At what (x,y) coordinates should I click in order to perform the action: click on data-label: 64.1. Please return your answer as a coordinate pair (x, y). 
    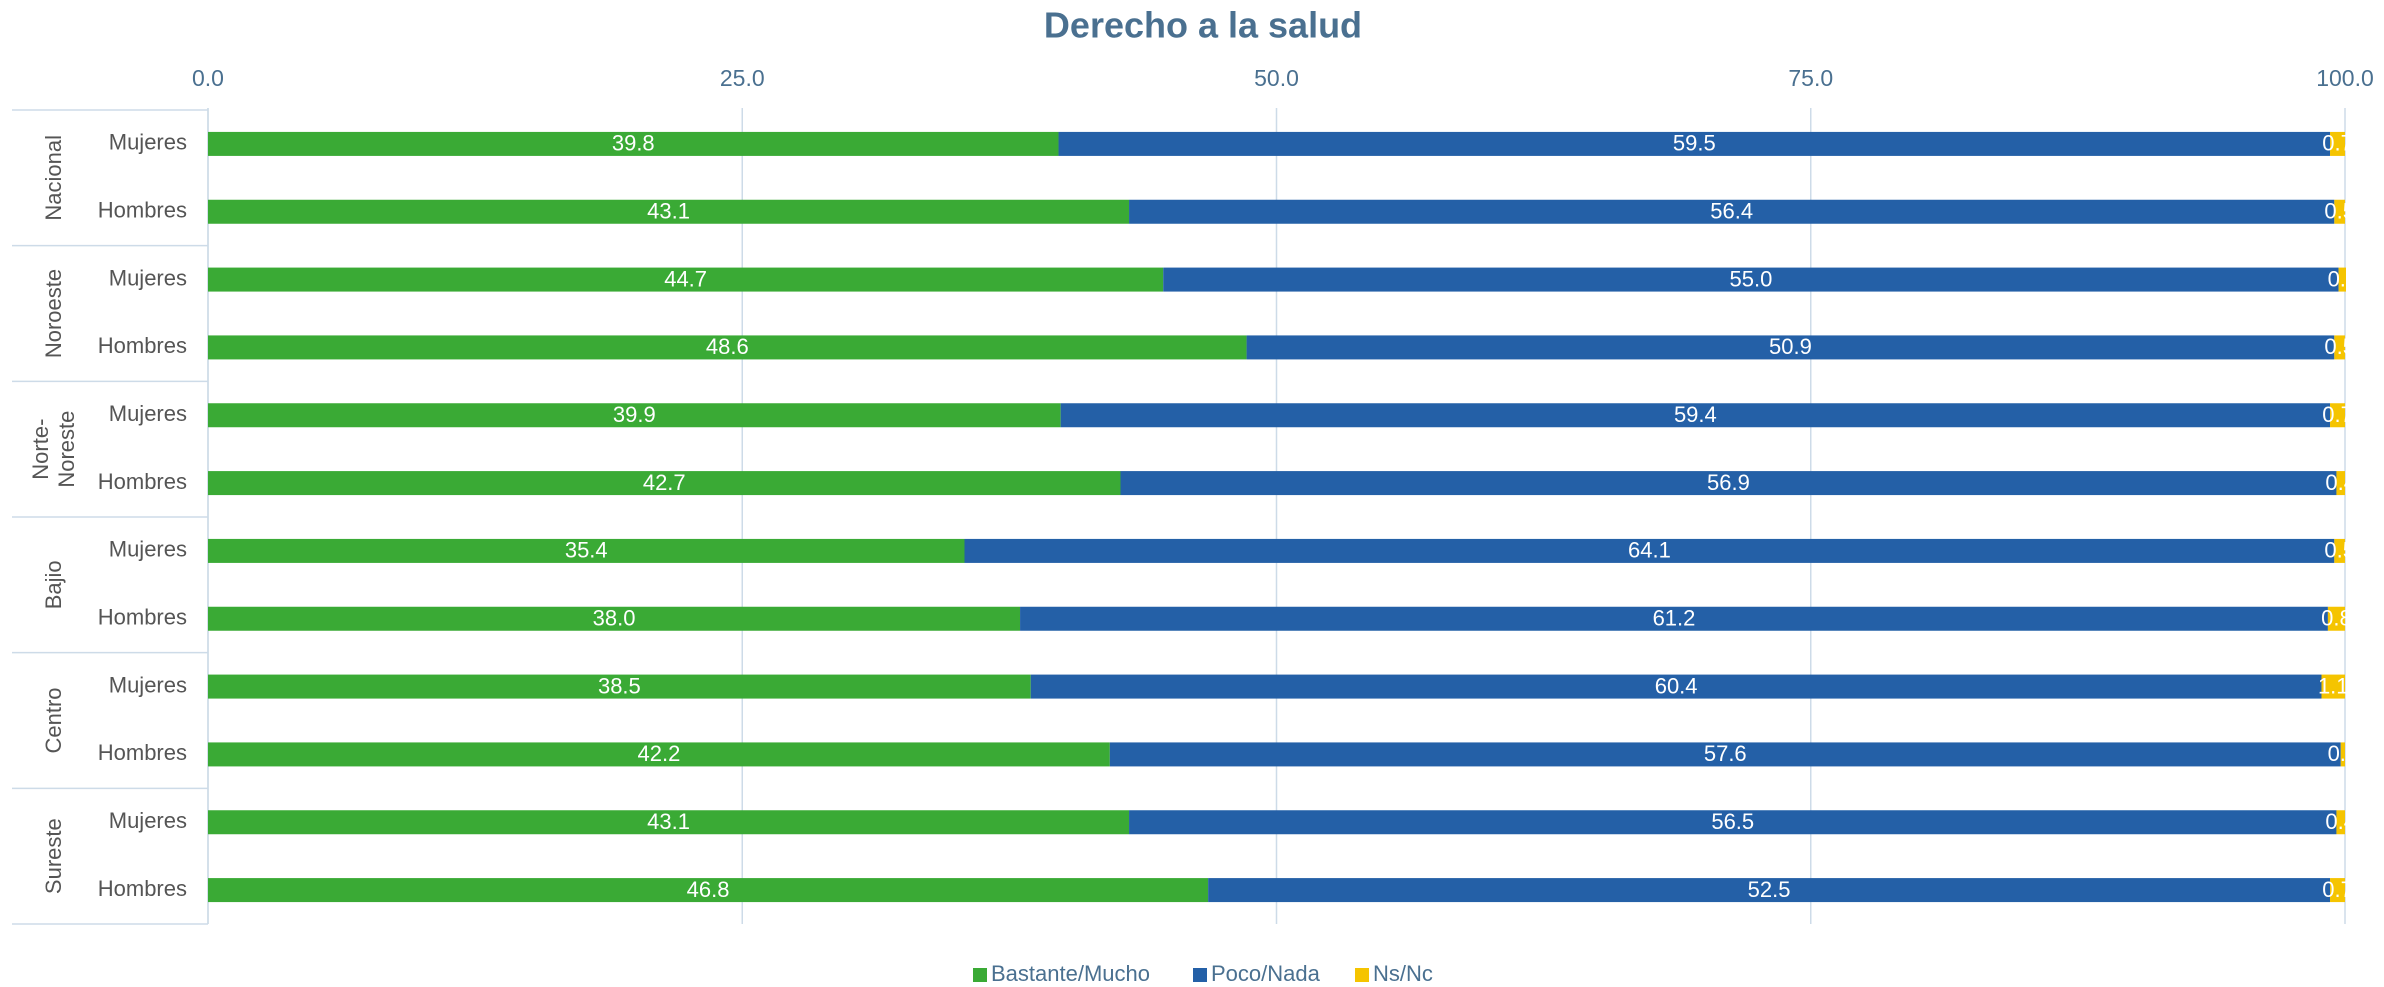
    Looking at the image, I should click on (1649, 550).